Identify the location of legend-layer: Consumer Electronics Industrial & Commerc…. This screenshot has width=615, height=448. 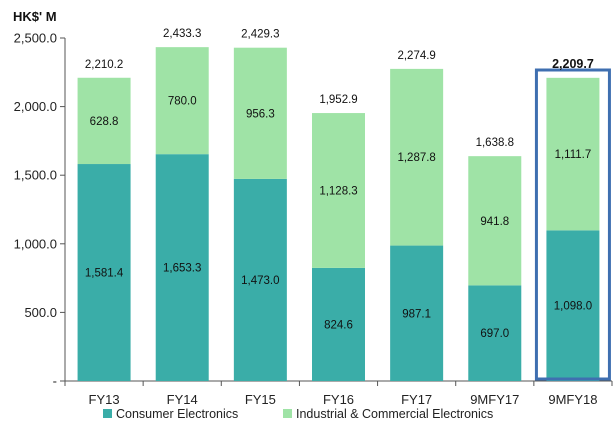
(298, 414).